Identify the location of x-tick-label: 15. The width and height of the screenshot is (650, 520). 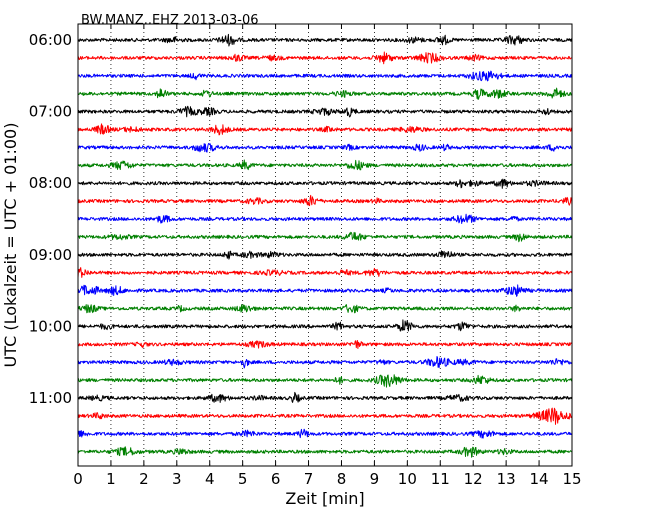
(571, 479).